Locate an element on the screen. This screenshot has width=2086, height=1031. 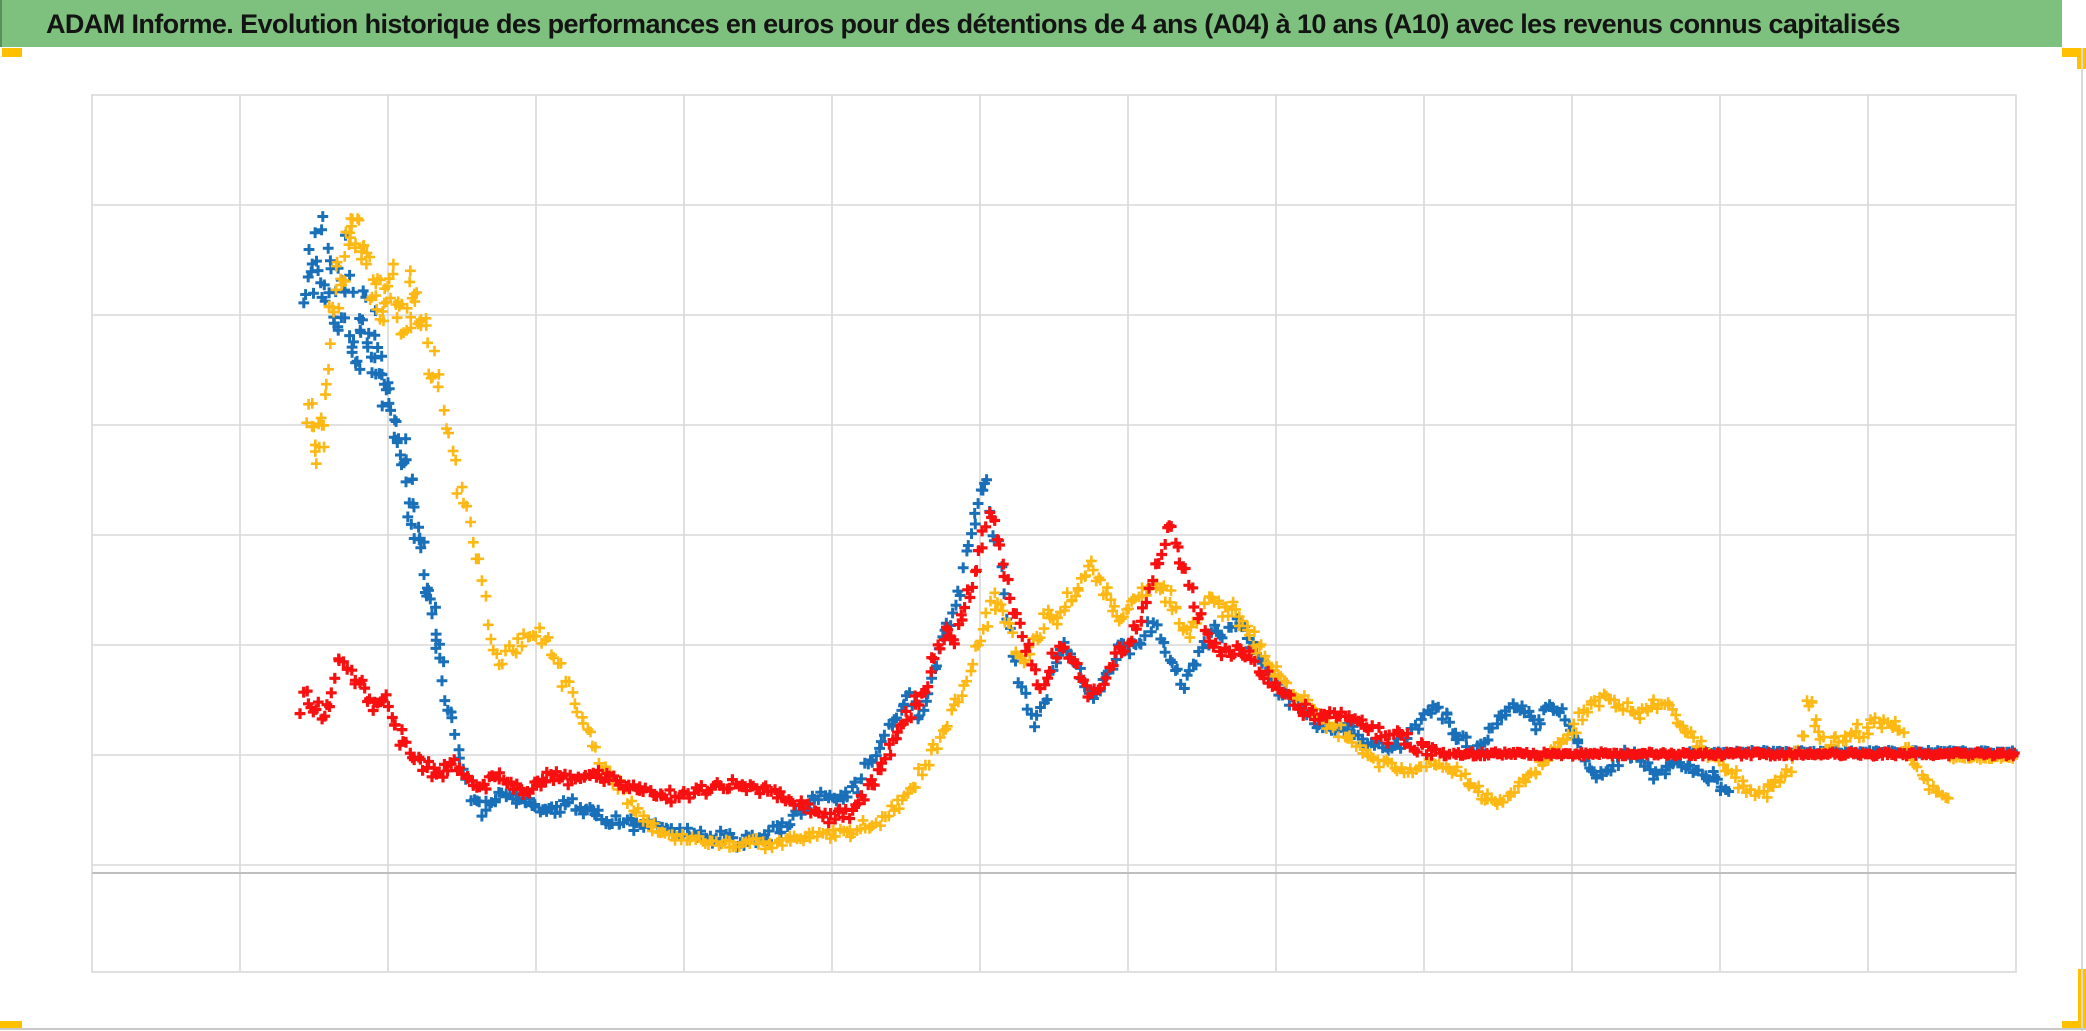
print-corner-top-right-h is located at coordinates (2074, 52).